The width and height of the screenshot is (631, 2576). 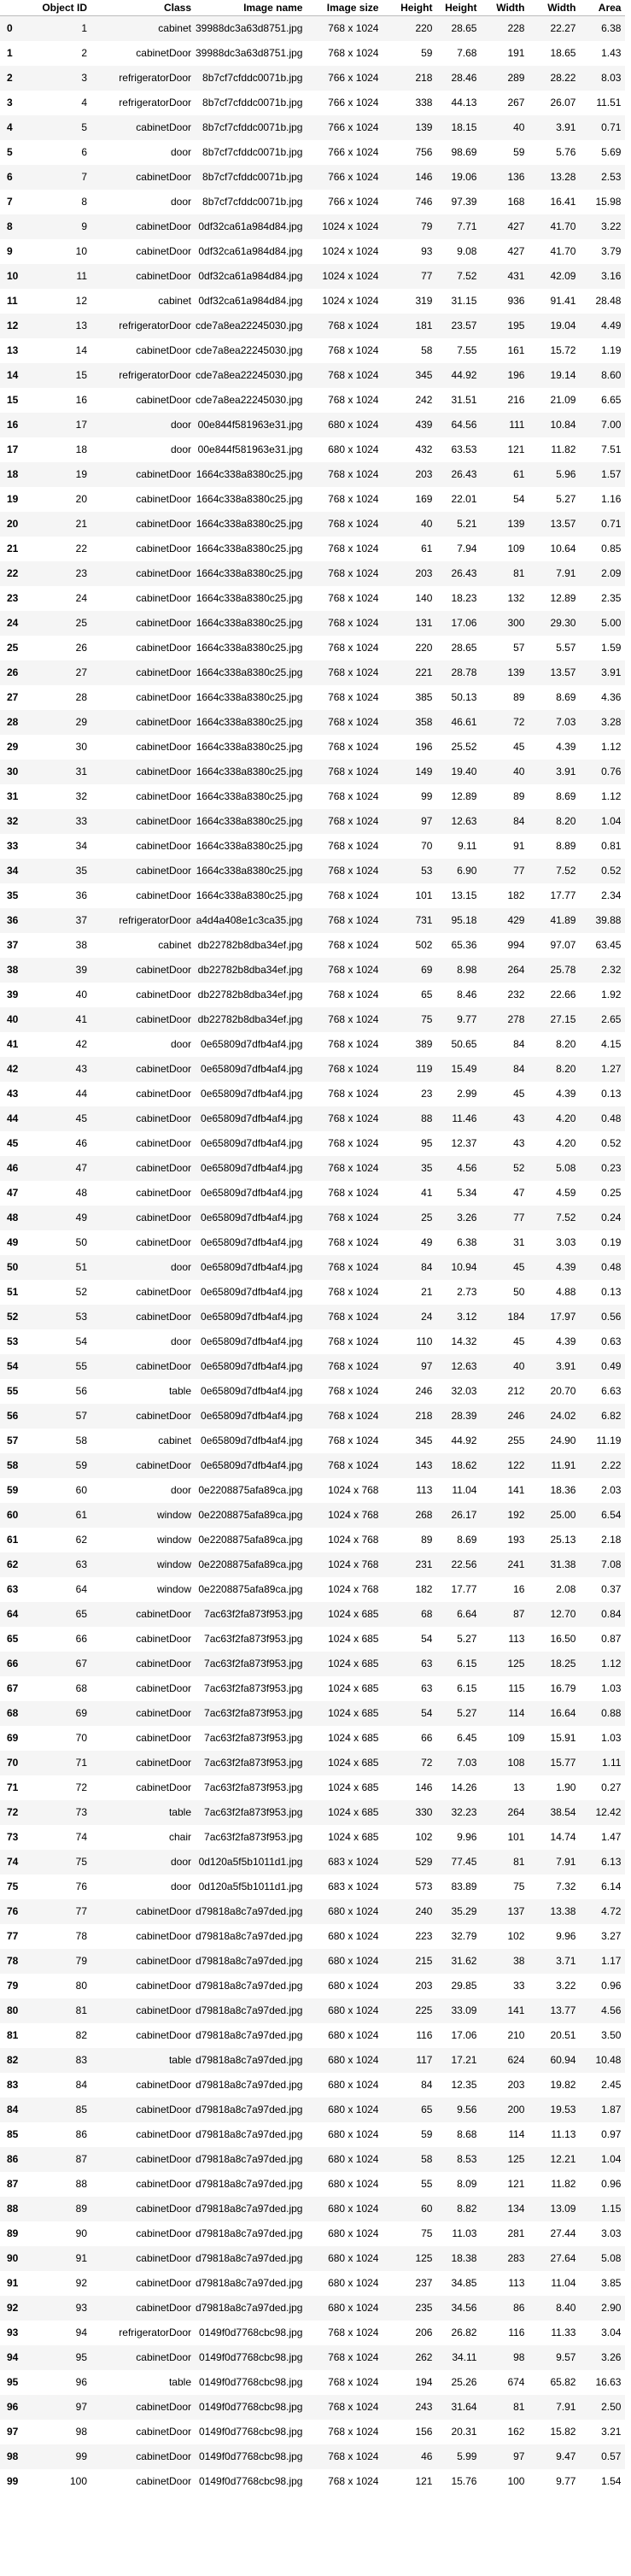 What do you see at coordinates (14, 1763) in the screenshot?
I see `row-index: 70` at bounding box center [14, 1763].